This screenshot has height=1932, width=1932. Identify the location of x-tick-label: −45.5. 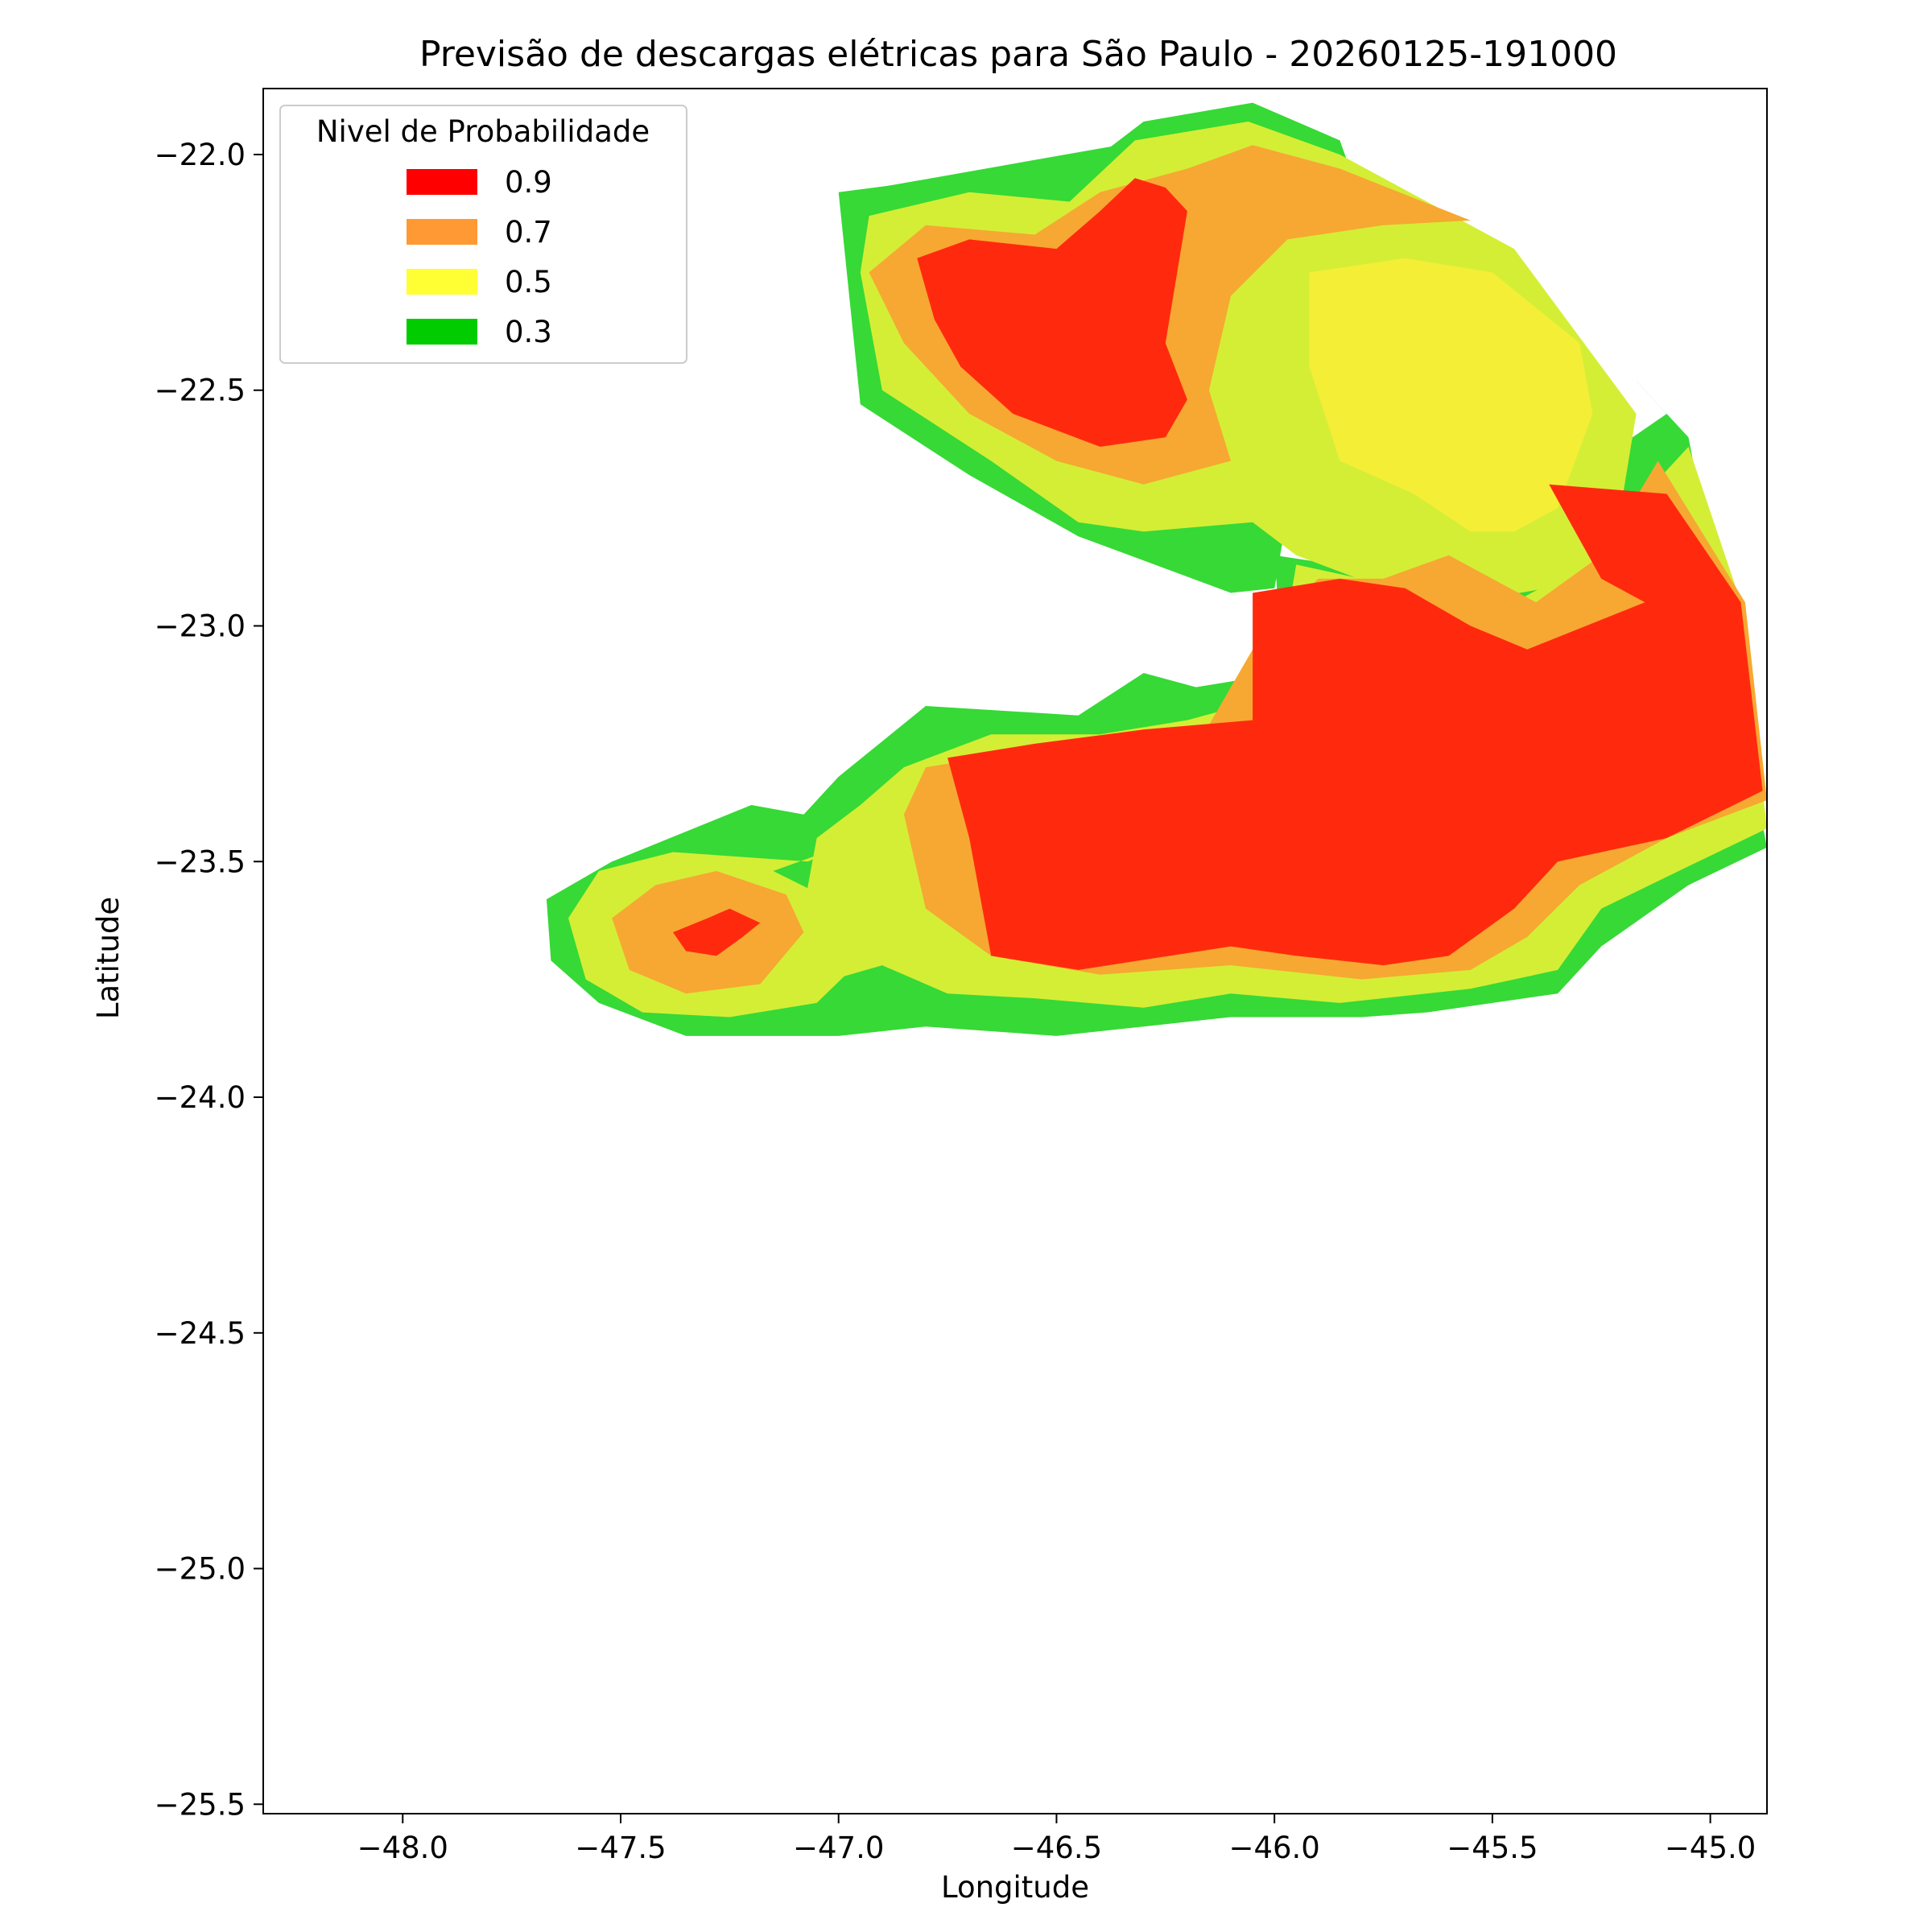
(1492, 1848).